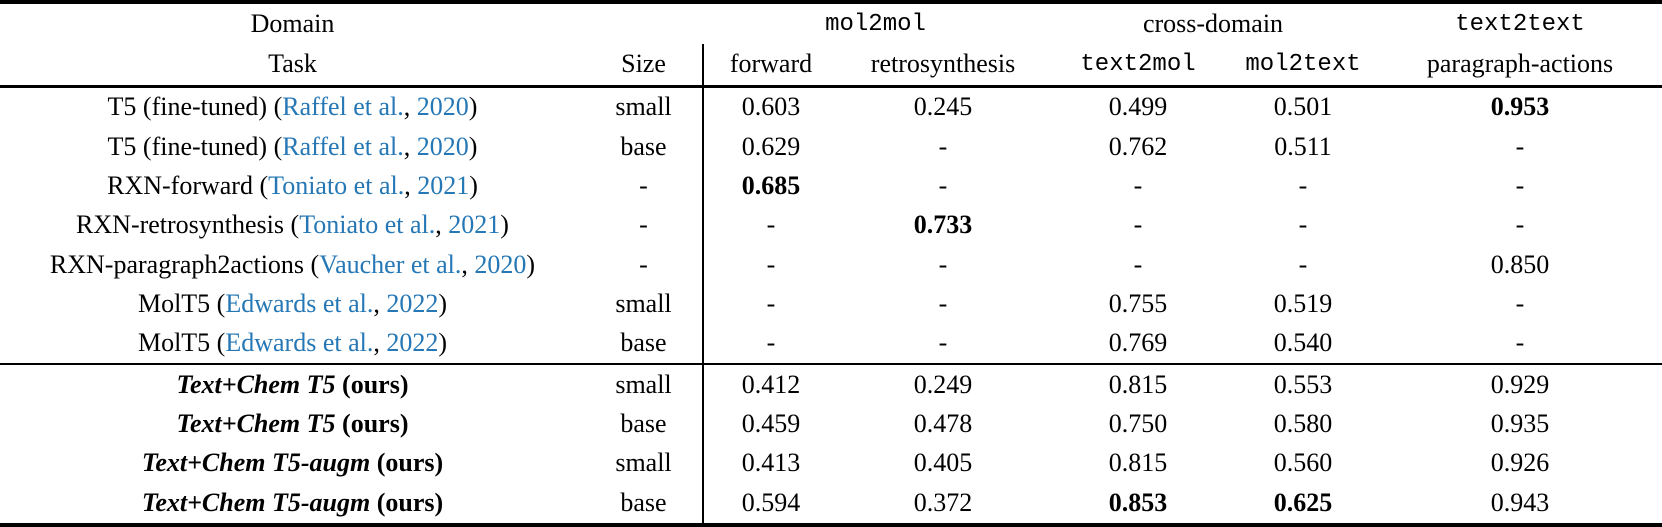 The height and width of the screenshot is (527, 1662). What do you see at coordinates (1303, 66) in the screenshot?
I see `col-header-mol2text: mol2text` at bounding box center [1303, 66].